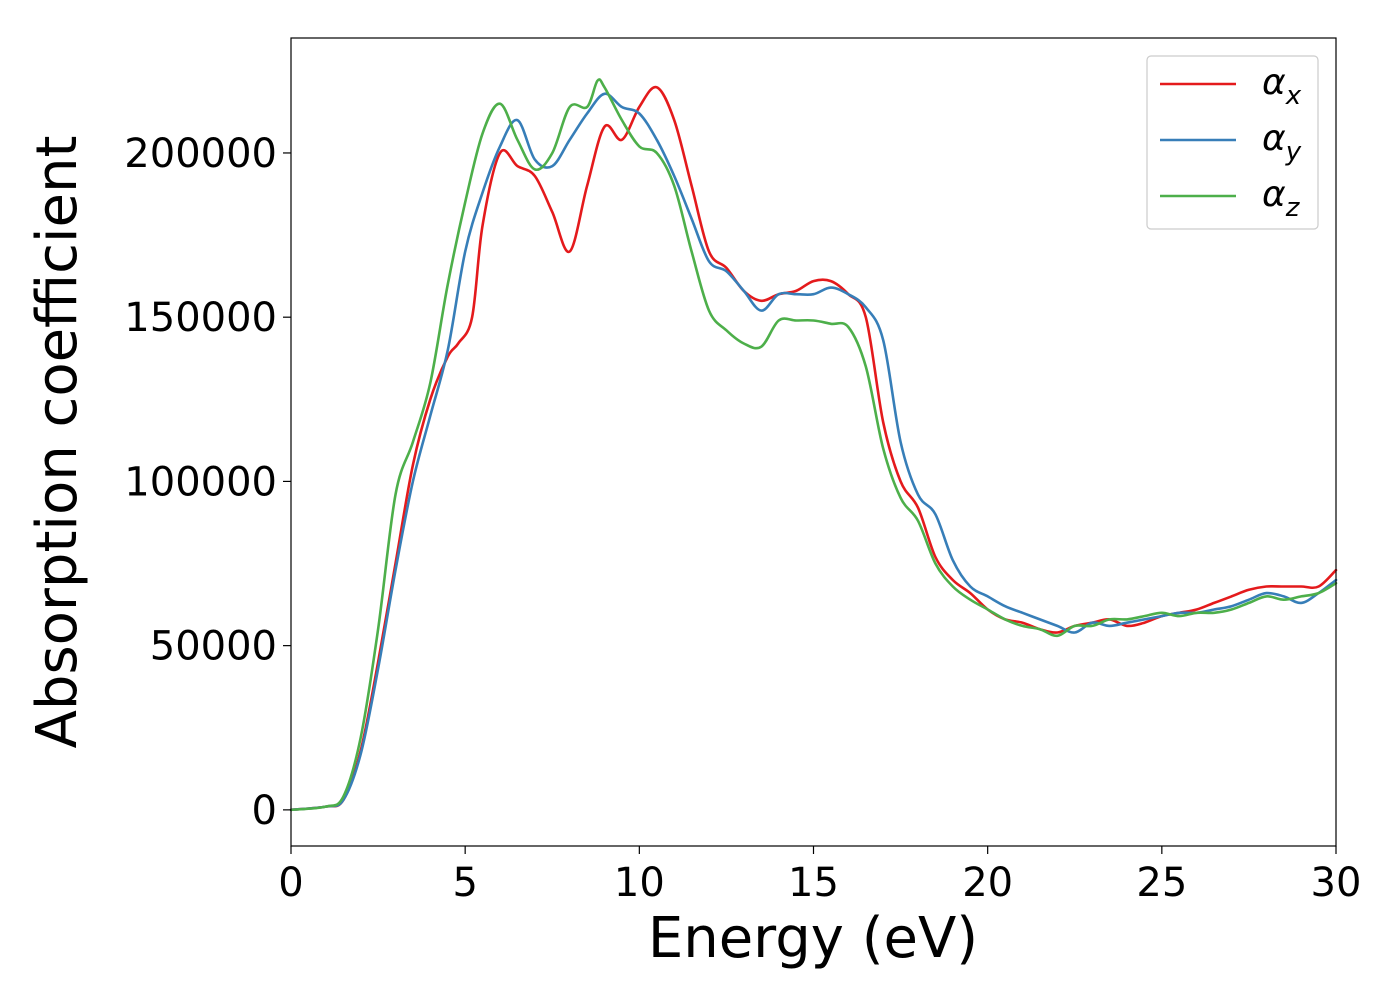  I want to click on y-axis-ticks: 0 50000 100000 150000 200000, so click(207, 482).